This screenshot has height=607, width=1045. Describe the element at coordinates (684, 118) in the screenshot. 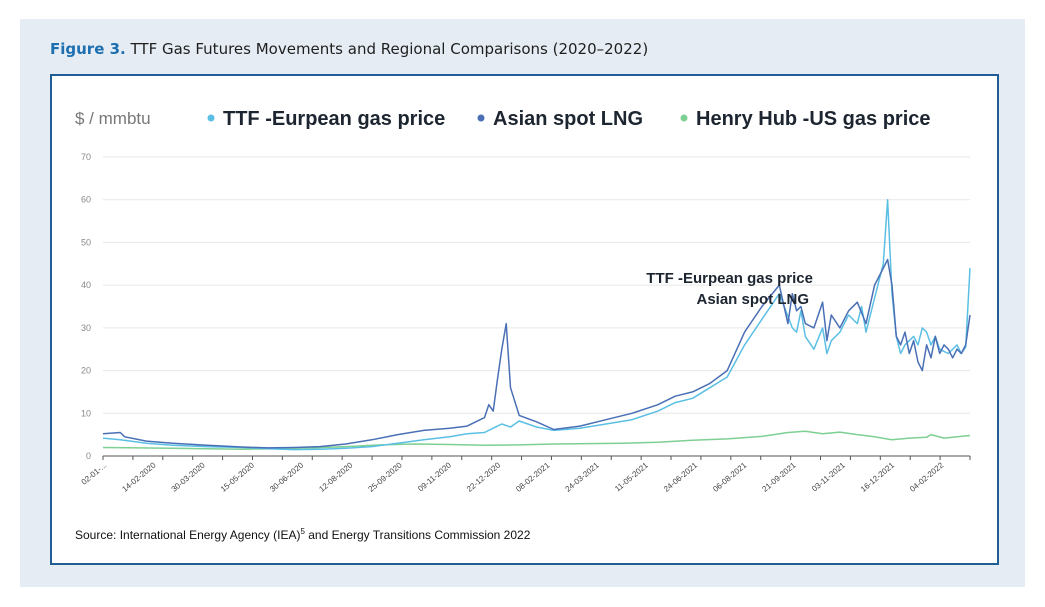

I see `legend-marker-henry-hub` at that location.